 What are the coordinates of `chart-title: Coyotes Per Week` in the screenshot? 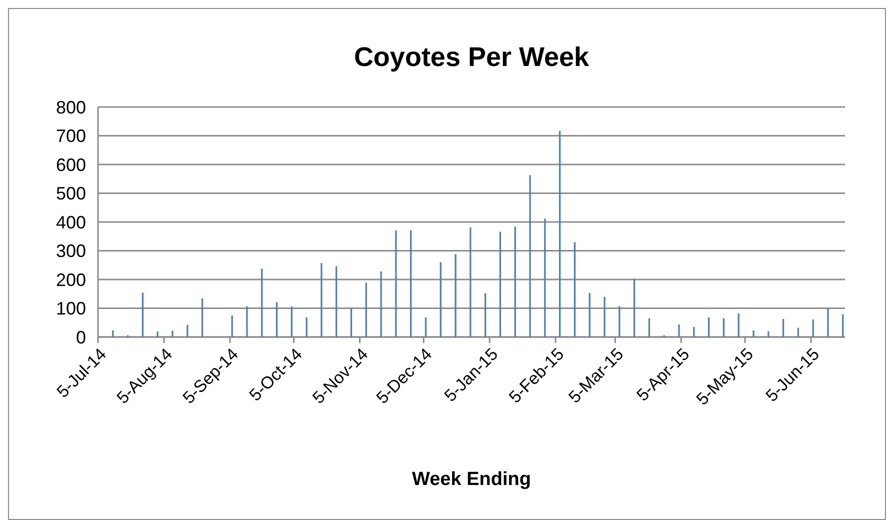 It's located at (472, 57).